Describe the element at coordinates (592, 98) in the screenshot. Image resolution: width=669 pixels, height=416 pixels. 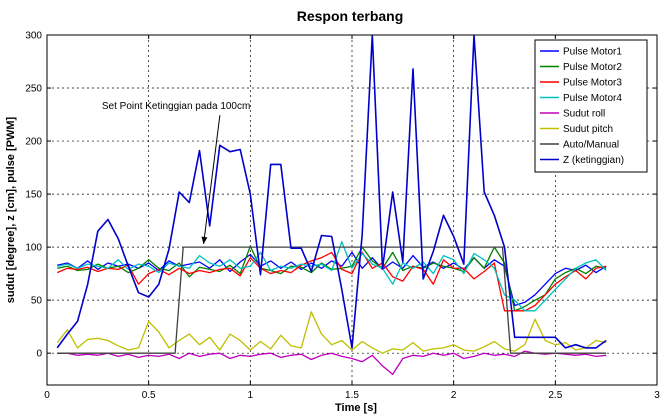
I see `legend-label: Pulse Motor4` at that location.